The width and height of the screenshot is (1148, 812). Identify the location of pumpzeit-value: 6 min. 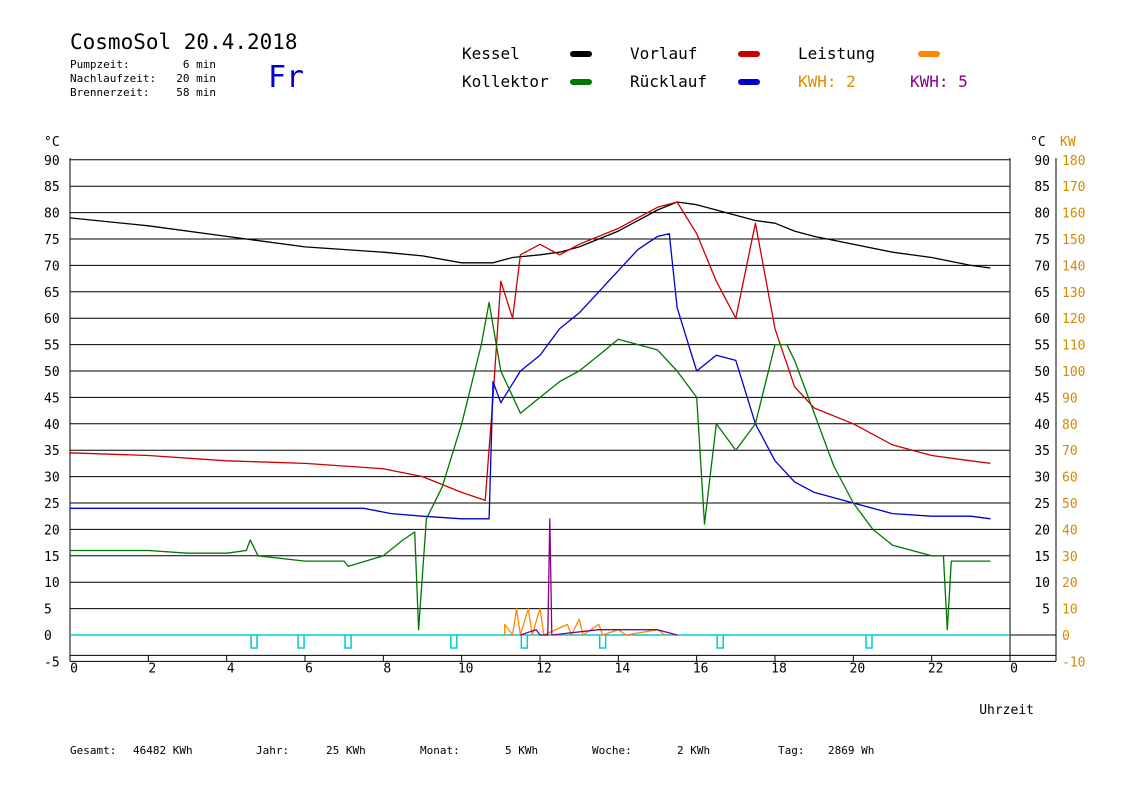
(199, 64).